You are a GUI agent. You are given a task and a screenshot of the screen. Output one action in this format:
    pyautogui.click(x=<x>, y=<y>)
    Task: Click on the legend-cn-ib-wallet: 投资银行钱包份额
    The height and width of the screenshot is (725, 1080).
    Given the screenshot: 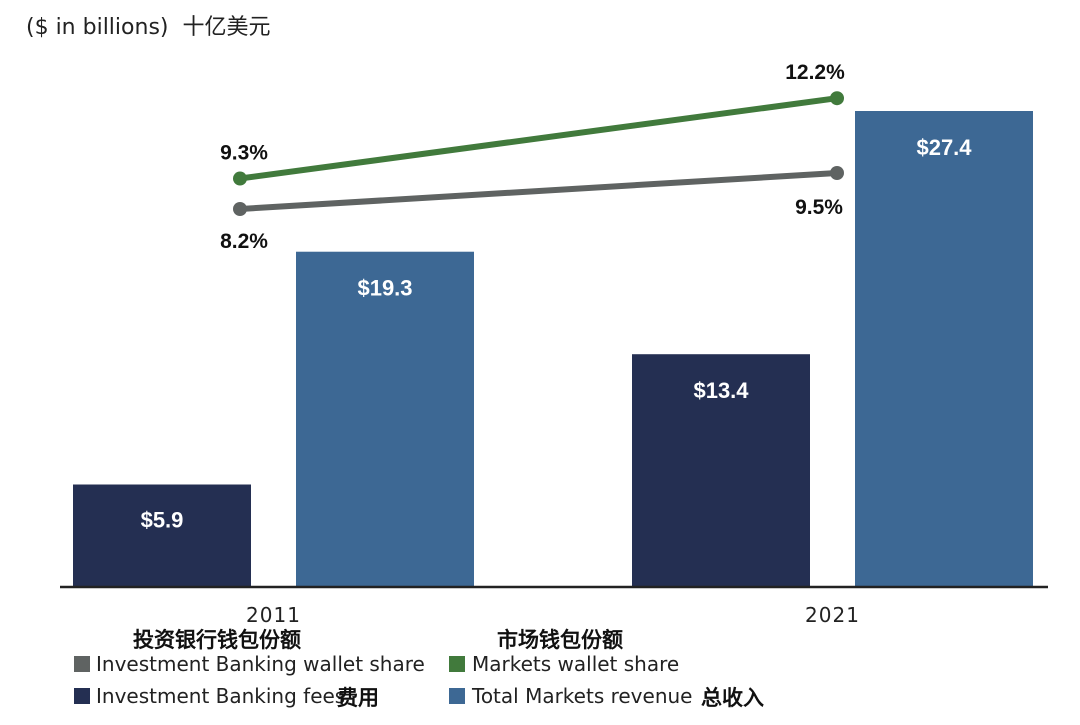 What is the action you would take?
    pyautogui.click(x=217, y=639)
    